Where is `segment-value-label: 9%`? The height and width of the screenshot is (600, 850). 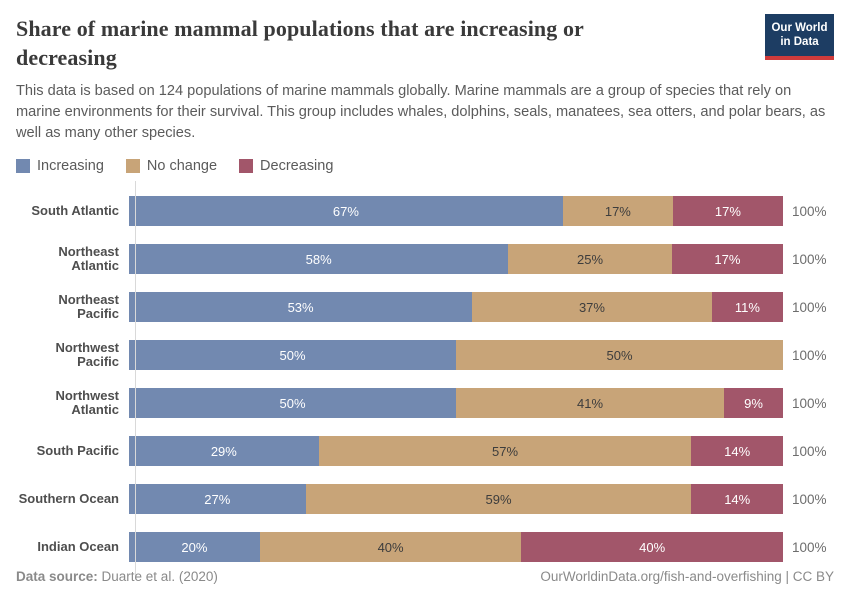 segment-value-label: 9% is located at coordinates (753, 403).